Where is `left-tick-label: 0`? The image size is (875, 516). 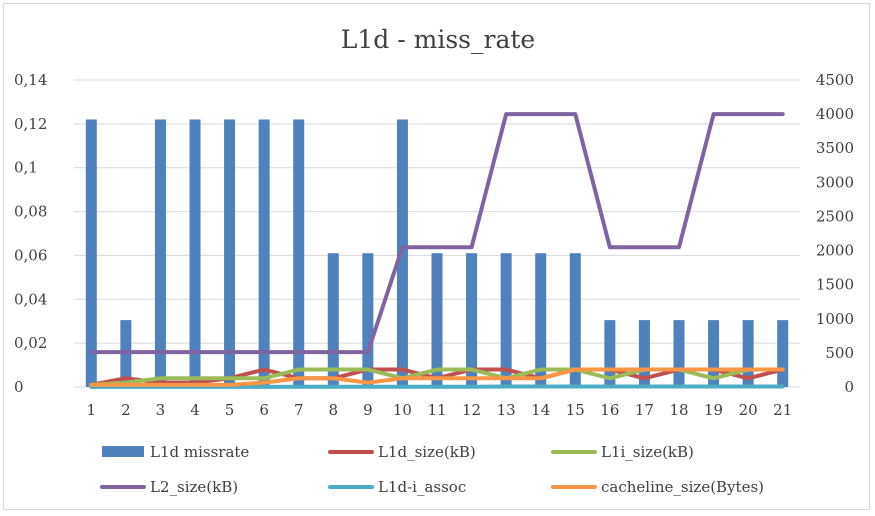 left-tick-label: 0 is located at coordinates (19, 387).